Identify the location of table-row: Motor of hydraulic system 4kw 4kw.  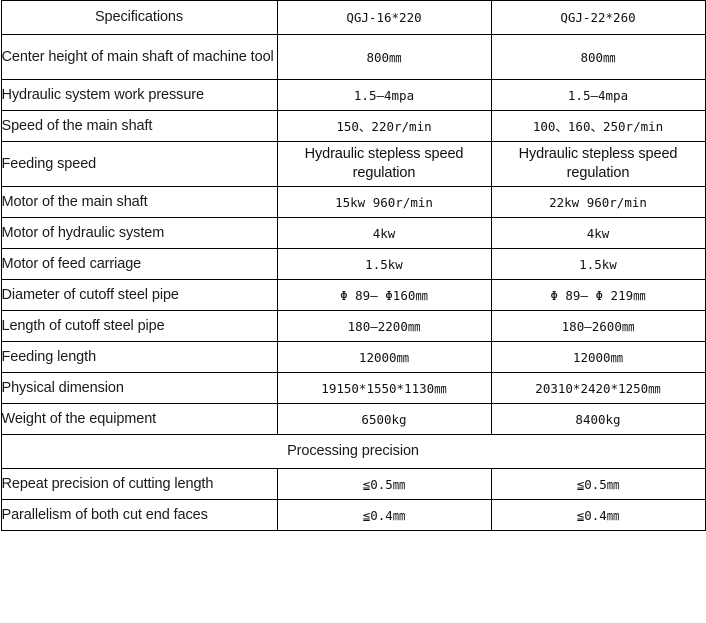
(353, 233).